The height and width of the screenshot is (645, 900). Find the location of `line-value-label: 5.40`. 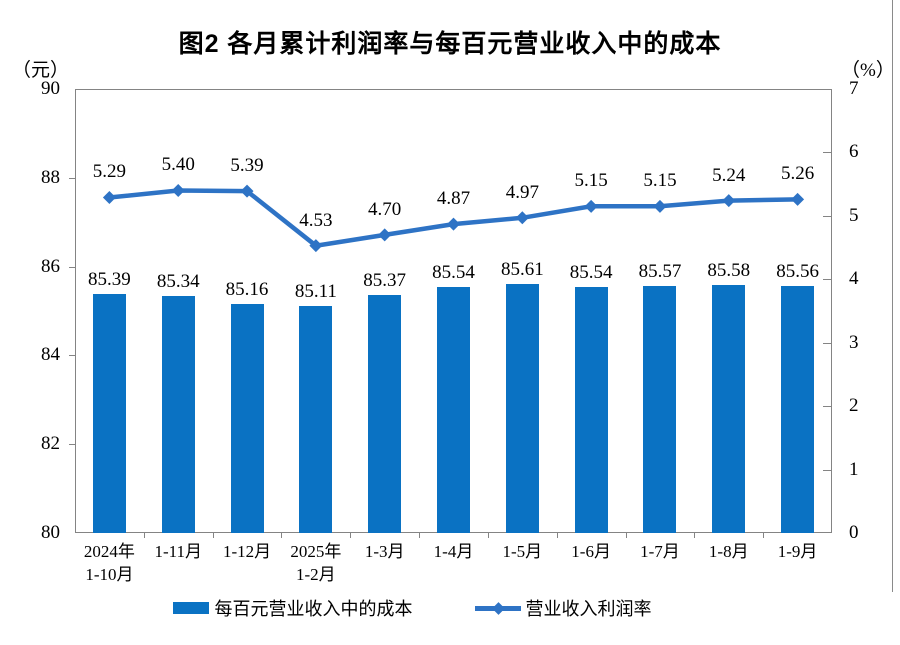

line-value-label: 5.40 is located at coordinates (178, 165).